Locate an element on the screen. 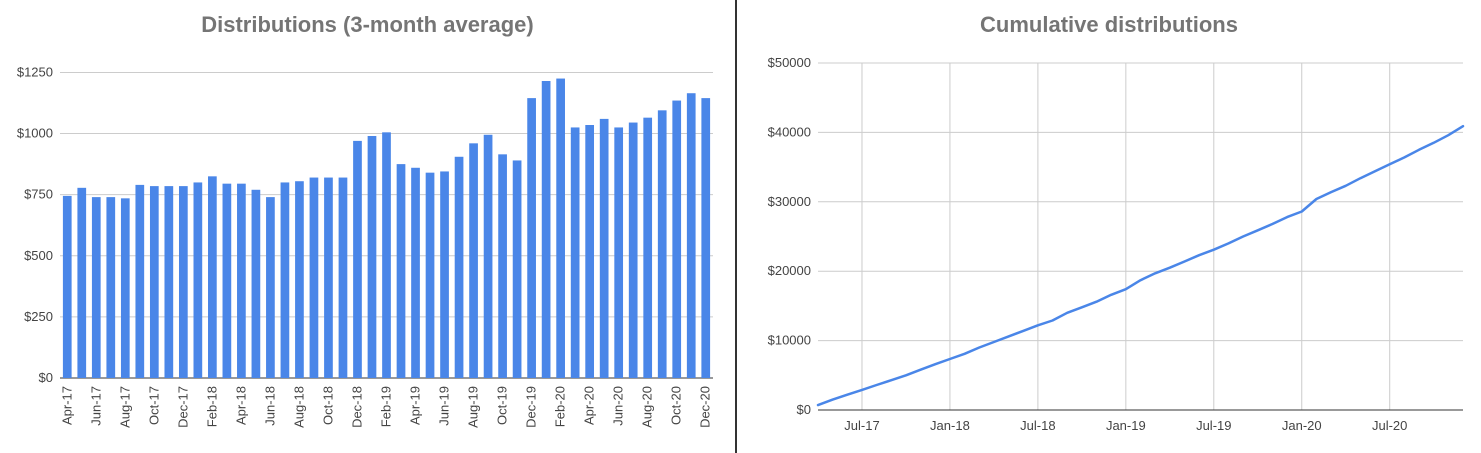 The width and height of the screenshot is (1481, 453). x-tick-label: Jul-19 is located at coordinates (1213, 425).